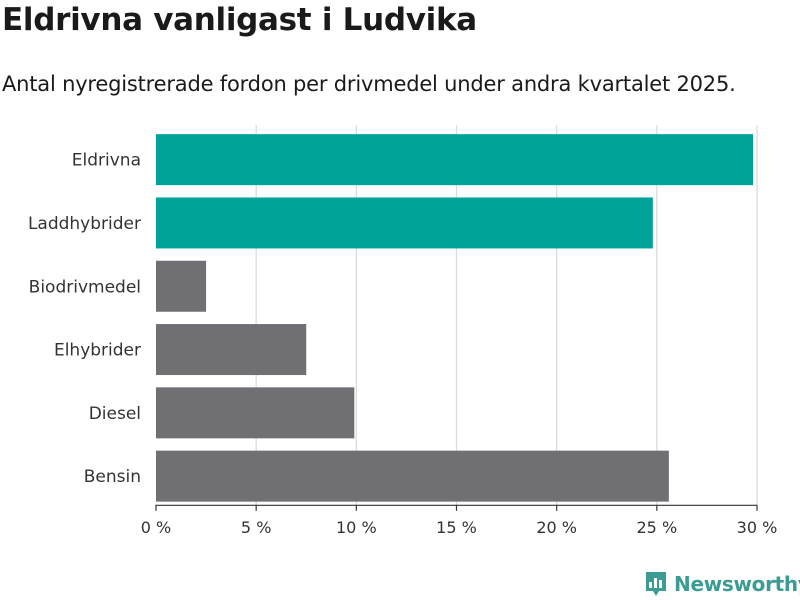 The width and height of the screenshot is (800, 600). I want to click on x-tick-label: 0 %, so click(156, 527).